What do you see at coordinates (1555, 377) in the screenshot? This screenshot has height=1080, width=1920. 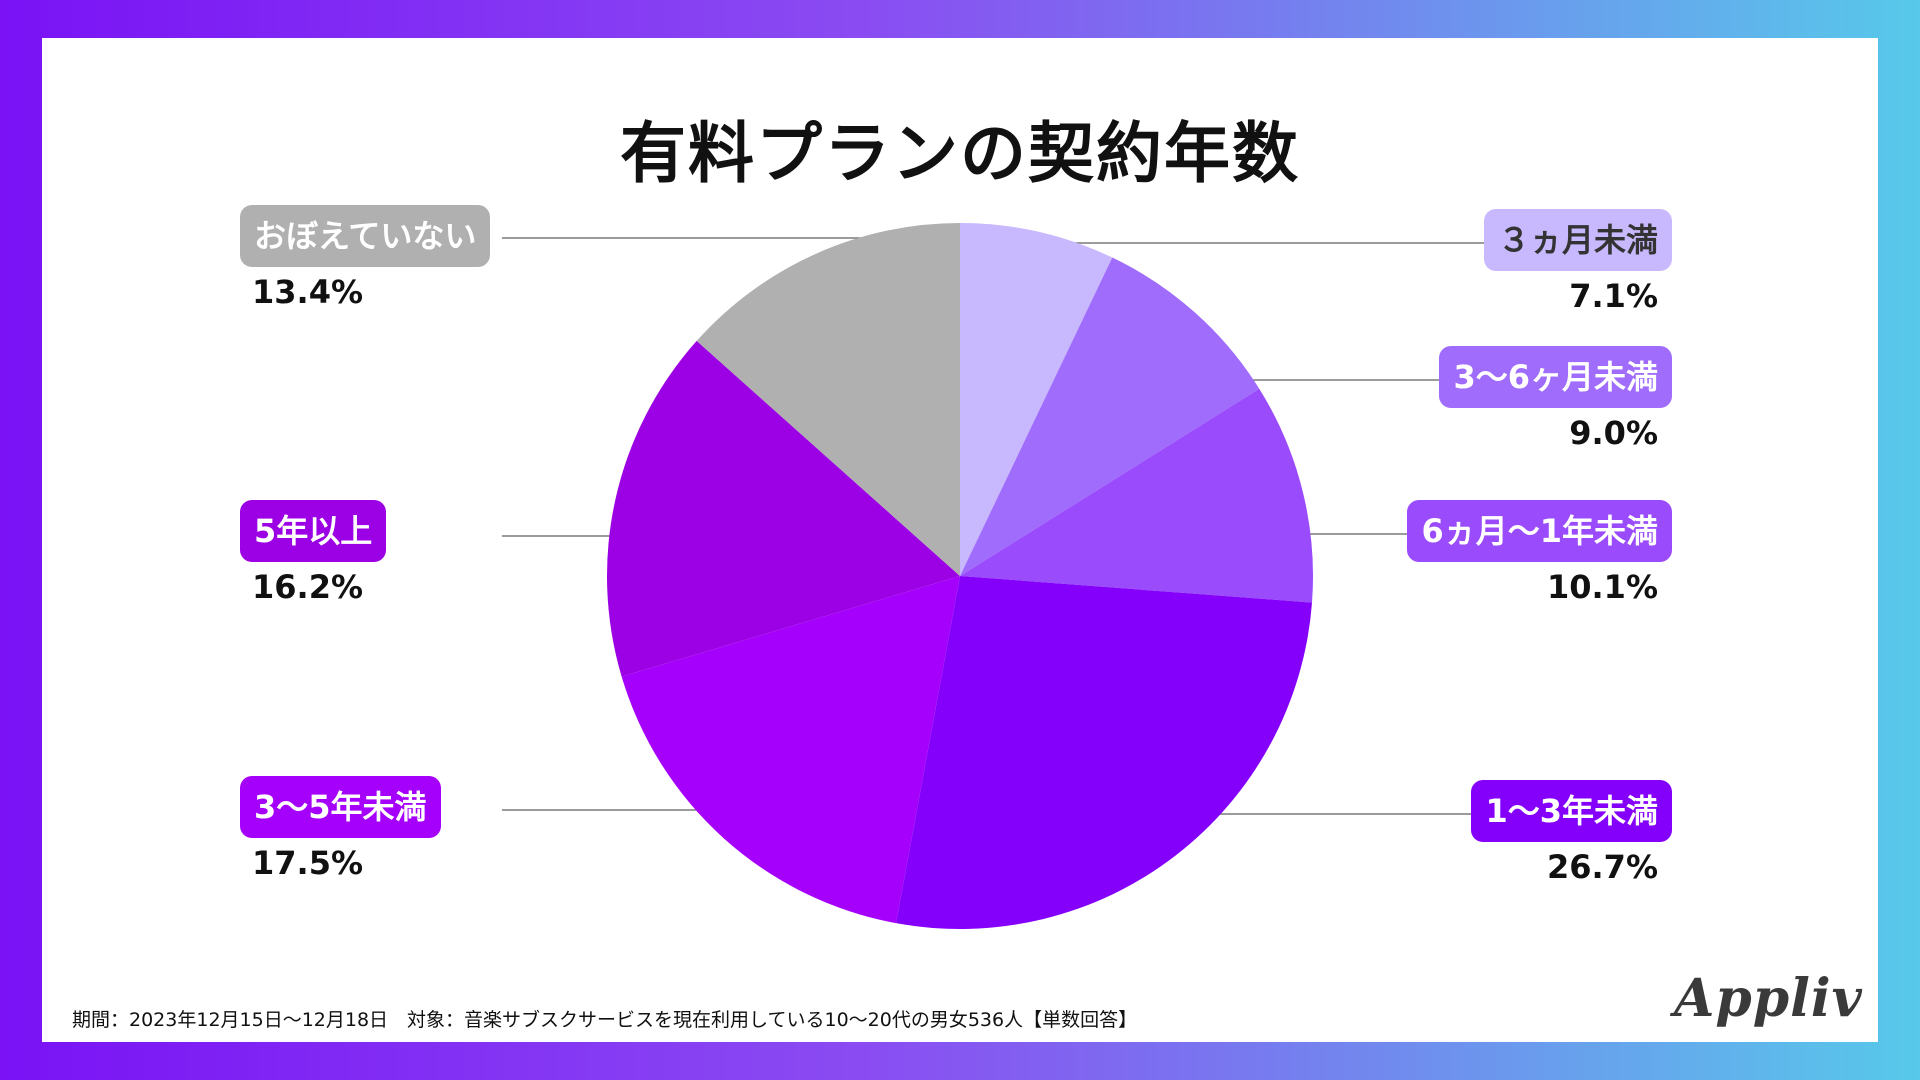 I see `slice-label: 3〜6ヶ月未満` at bounding box center [1555, 377].